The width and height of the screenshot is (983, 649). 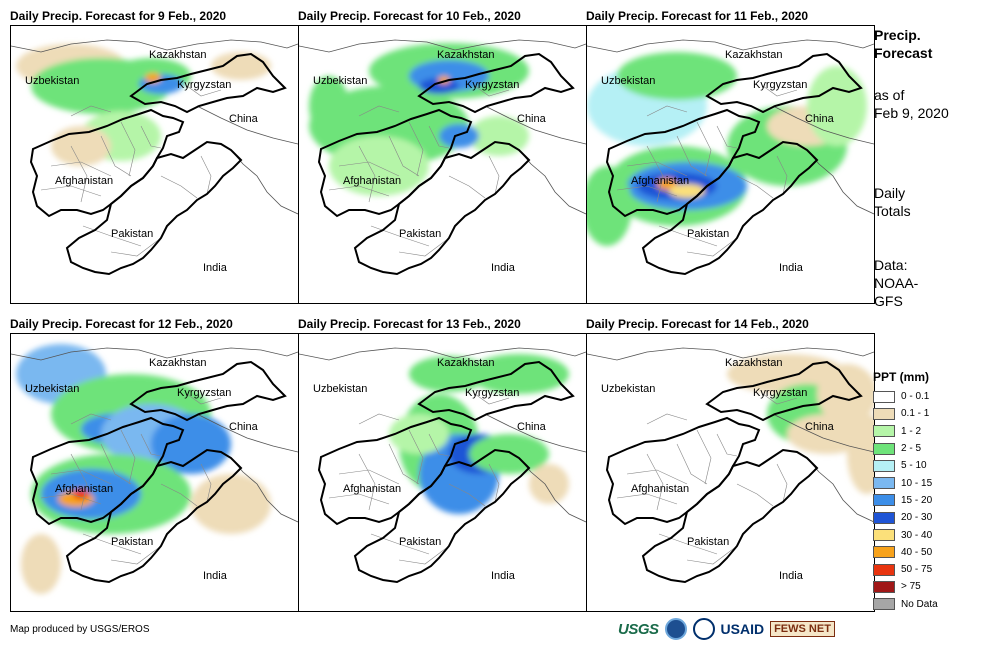 What do you see at coordinates (409, 324) in the screenshot?
I see `panel-title: Daily Precip. Forecast for 13 Feb., 2020` at bounding box center [409, 324].